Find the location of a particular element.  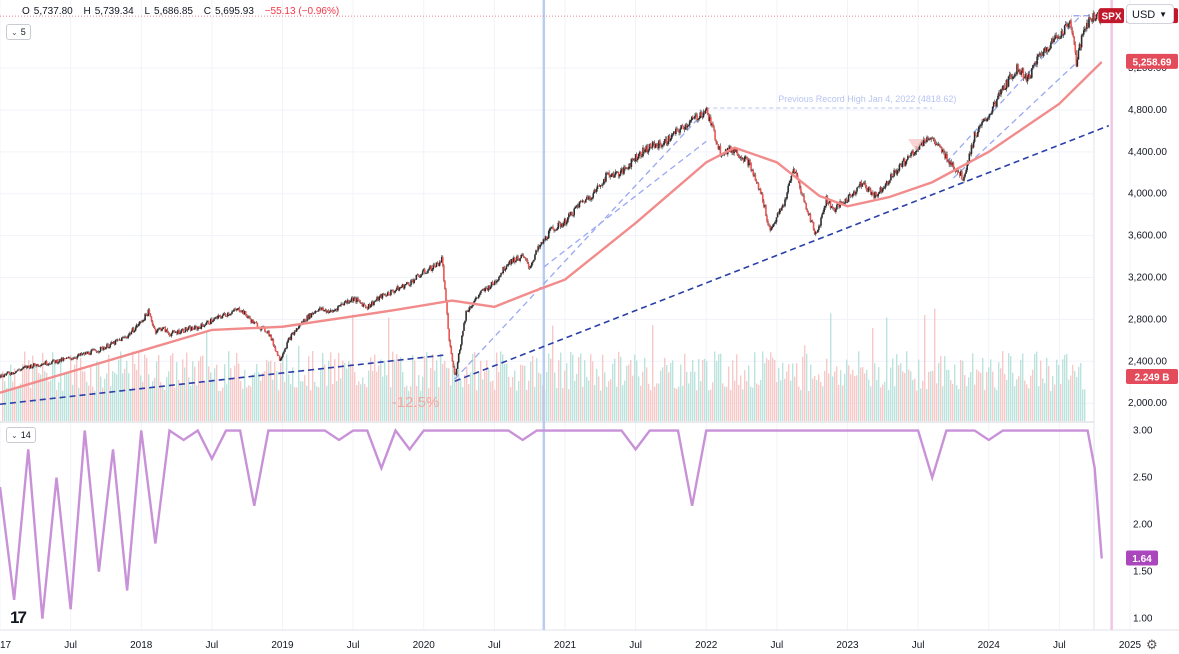

gear-icon: ⚙ is located at coordinates (1152, 644).